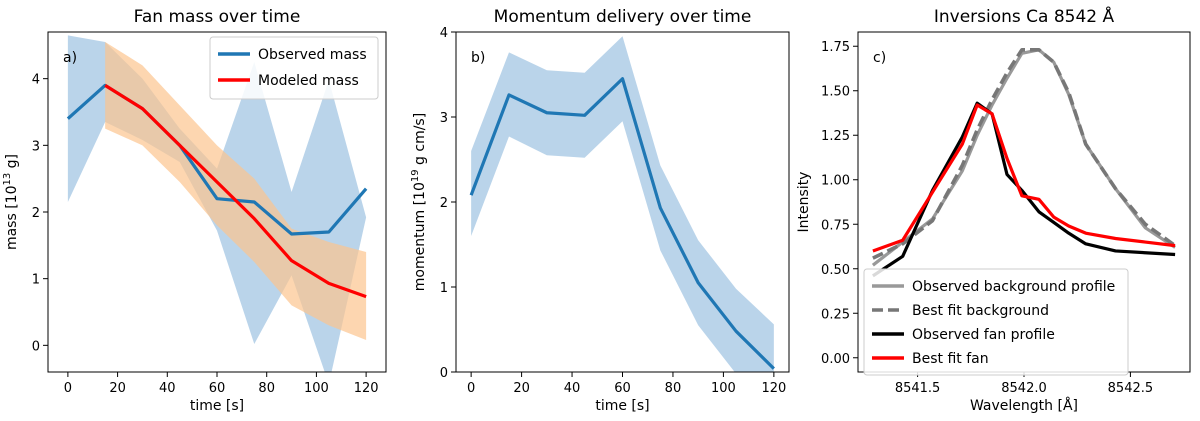 This screenshot has width=1200, height=421. What do you see at coordinates (1013, 287) in the screenshot?
I see `legend-label: Observed background profile` at bounding box center [1013, 287].